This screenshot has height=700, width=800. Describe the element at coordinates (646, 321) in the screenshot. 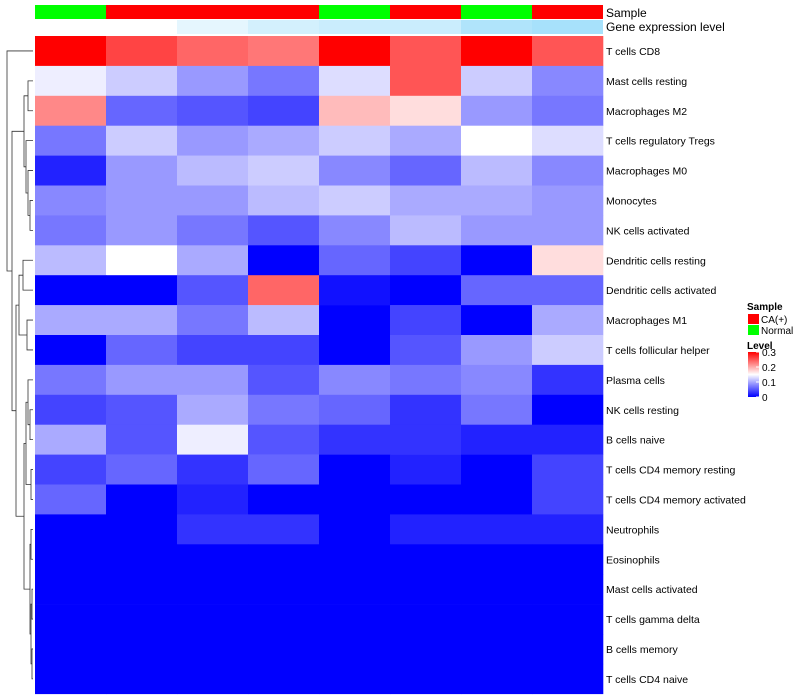

I see `row-label: Macrophages M1` at that location.